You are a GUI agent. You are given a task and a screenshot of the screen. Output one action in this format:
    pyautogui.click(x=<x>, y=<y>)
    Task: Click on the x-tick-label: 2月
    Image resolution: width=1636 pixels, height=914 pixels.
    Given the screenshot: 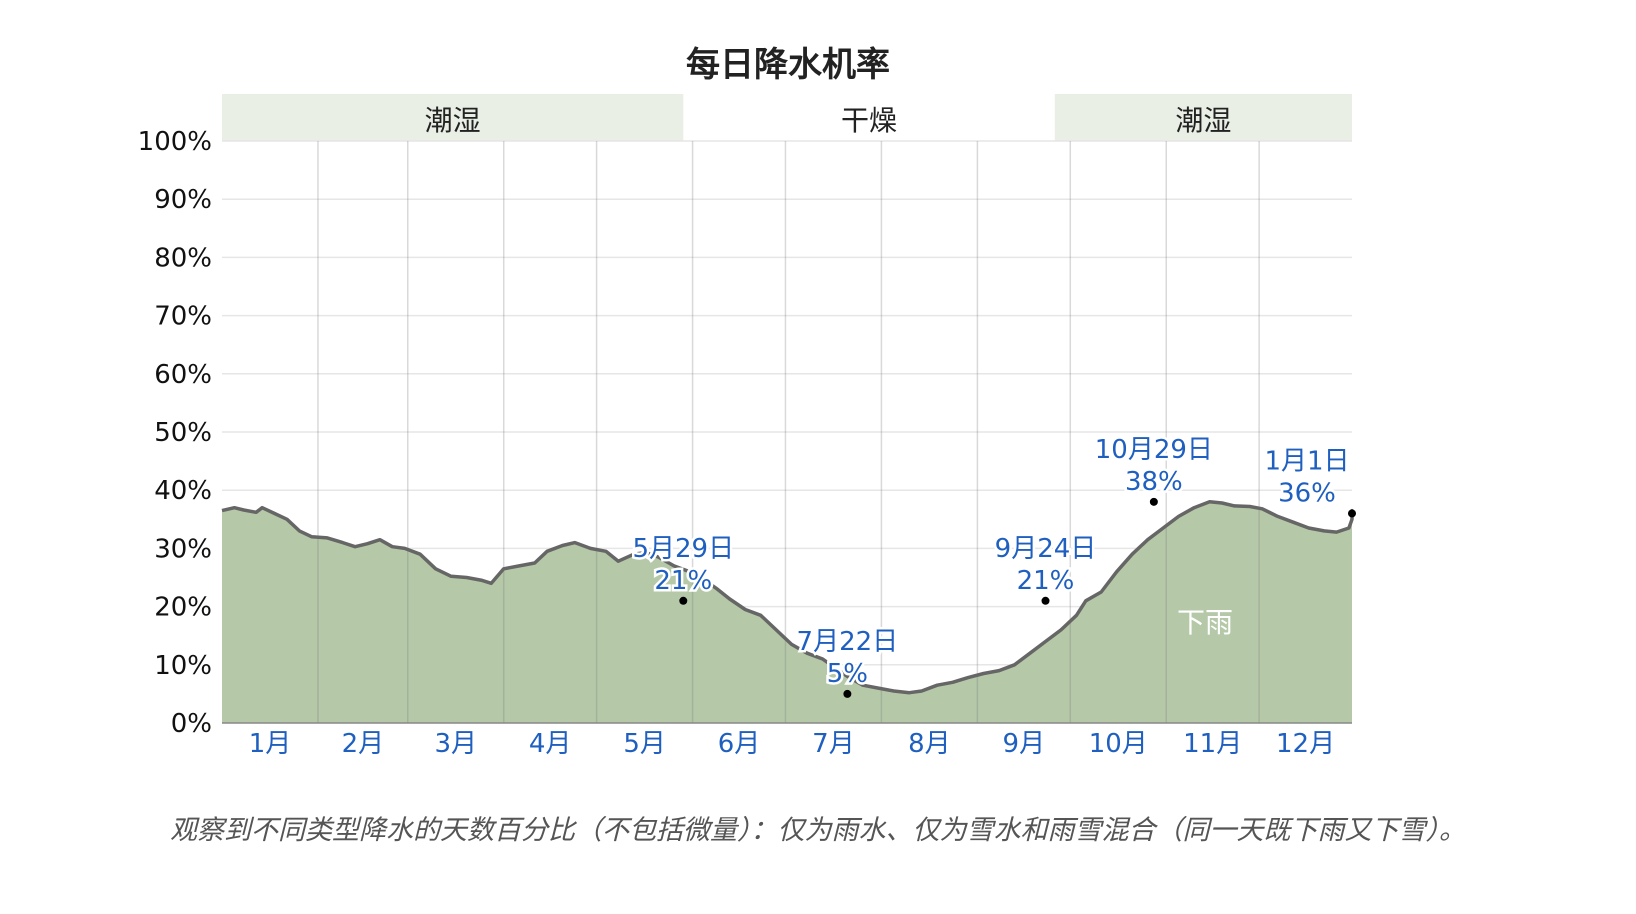 What is the action you would take?
    pyautogui.click(x=363, y=744)
    